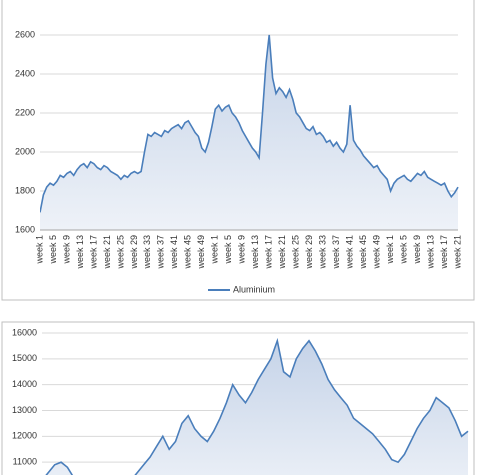  What do you see at coordinates (25, 151) in the screenshot?
I see `y-tick-label: 2000` at bounding box center [25, 151].